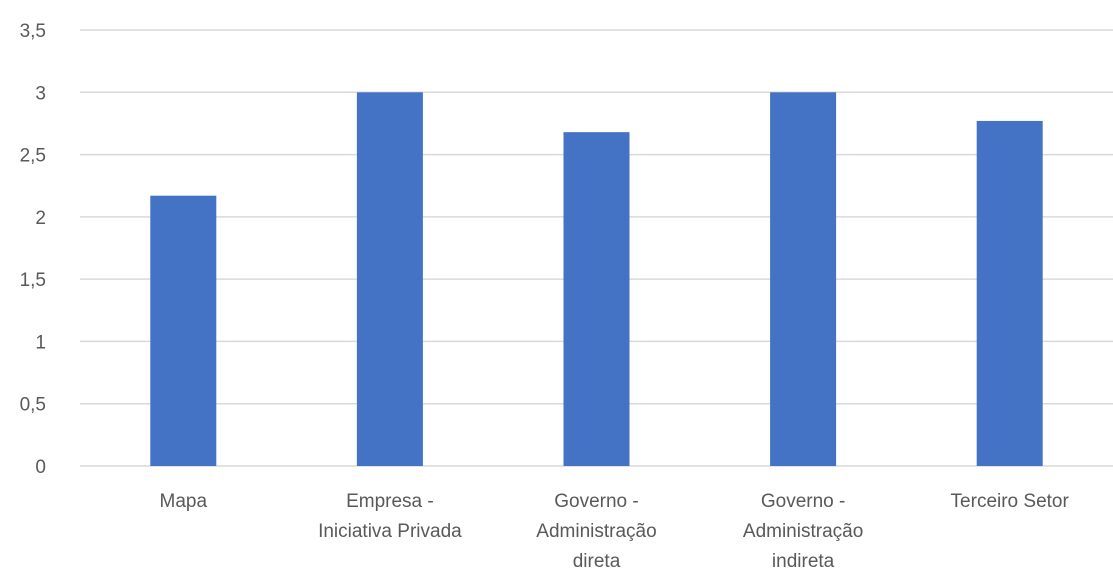  Describe the element at coordinates (33, 405) in the screenshot. I see `y-tick-label: 0,5` at that location.